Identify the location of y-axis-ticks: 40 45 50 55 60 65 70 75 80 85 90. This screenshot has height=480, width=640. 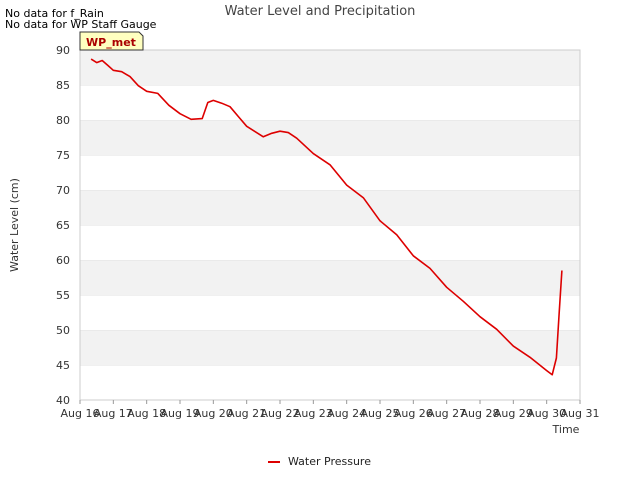
(63, 225).